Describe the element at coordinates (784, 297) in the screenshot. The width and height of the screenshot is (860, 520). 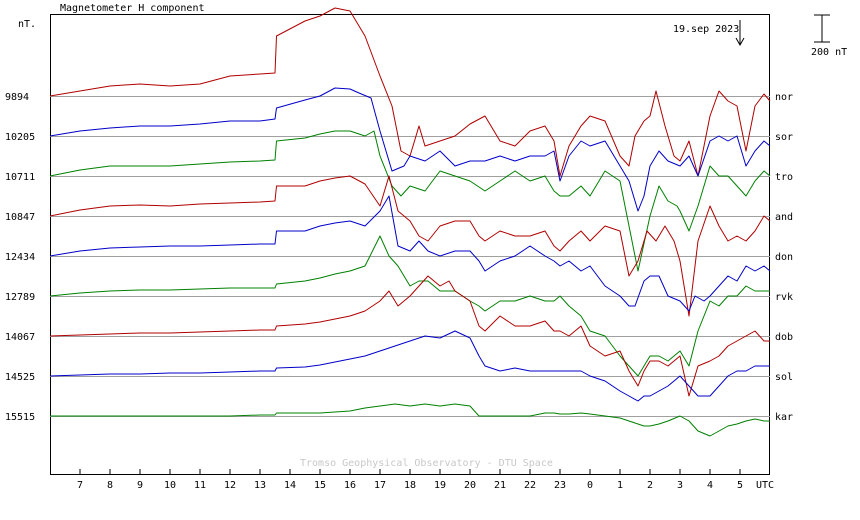
I see `station-label-rvk: rvk` at that location.